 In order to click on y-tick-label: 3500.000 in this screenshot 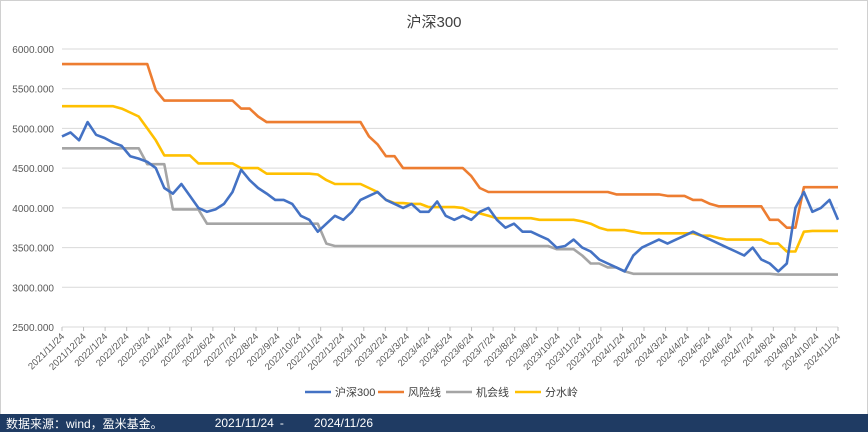, I will do `click(33, 249)`.